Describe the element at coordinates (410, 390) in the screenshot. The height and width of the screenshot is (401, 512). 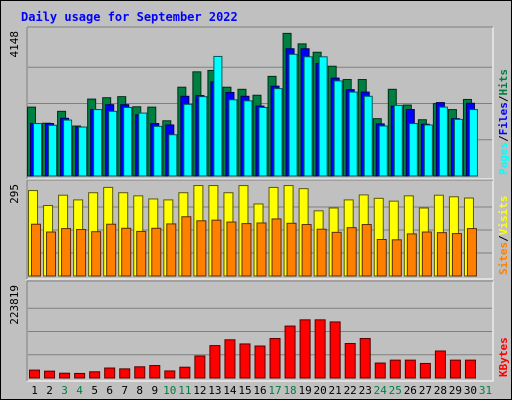
I see `x-tick-label: 26` at that location.